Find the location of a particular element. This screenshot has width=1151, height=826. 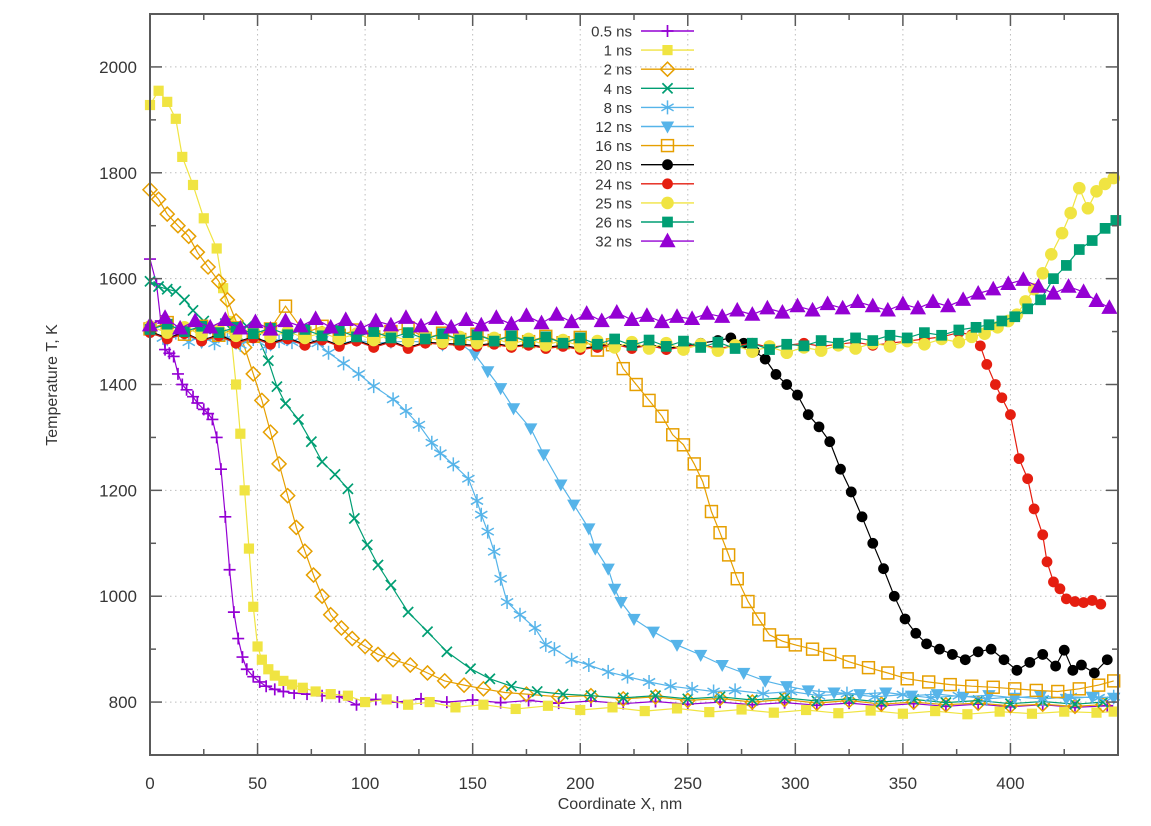

x-axis-title: Coordinate X, nm is located at coordinates (620, 804).